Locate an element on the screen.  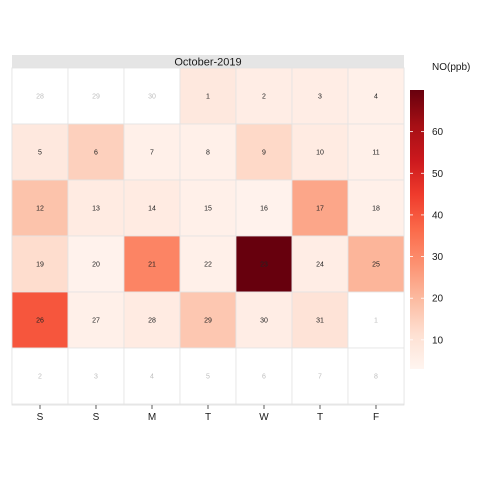
calendar-day-label: 16 is located at coordinates (264, 209).